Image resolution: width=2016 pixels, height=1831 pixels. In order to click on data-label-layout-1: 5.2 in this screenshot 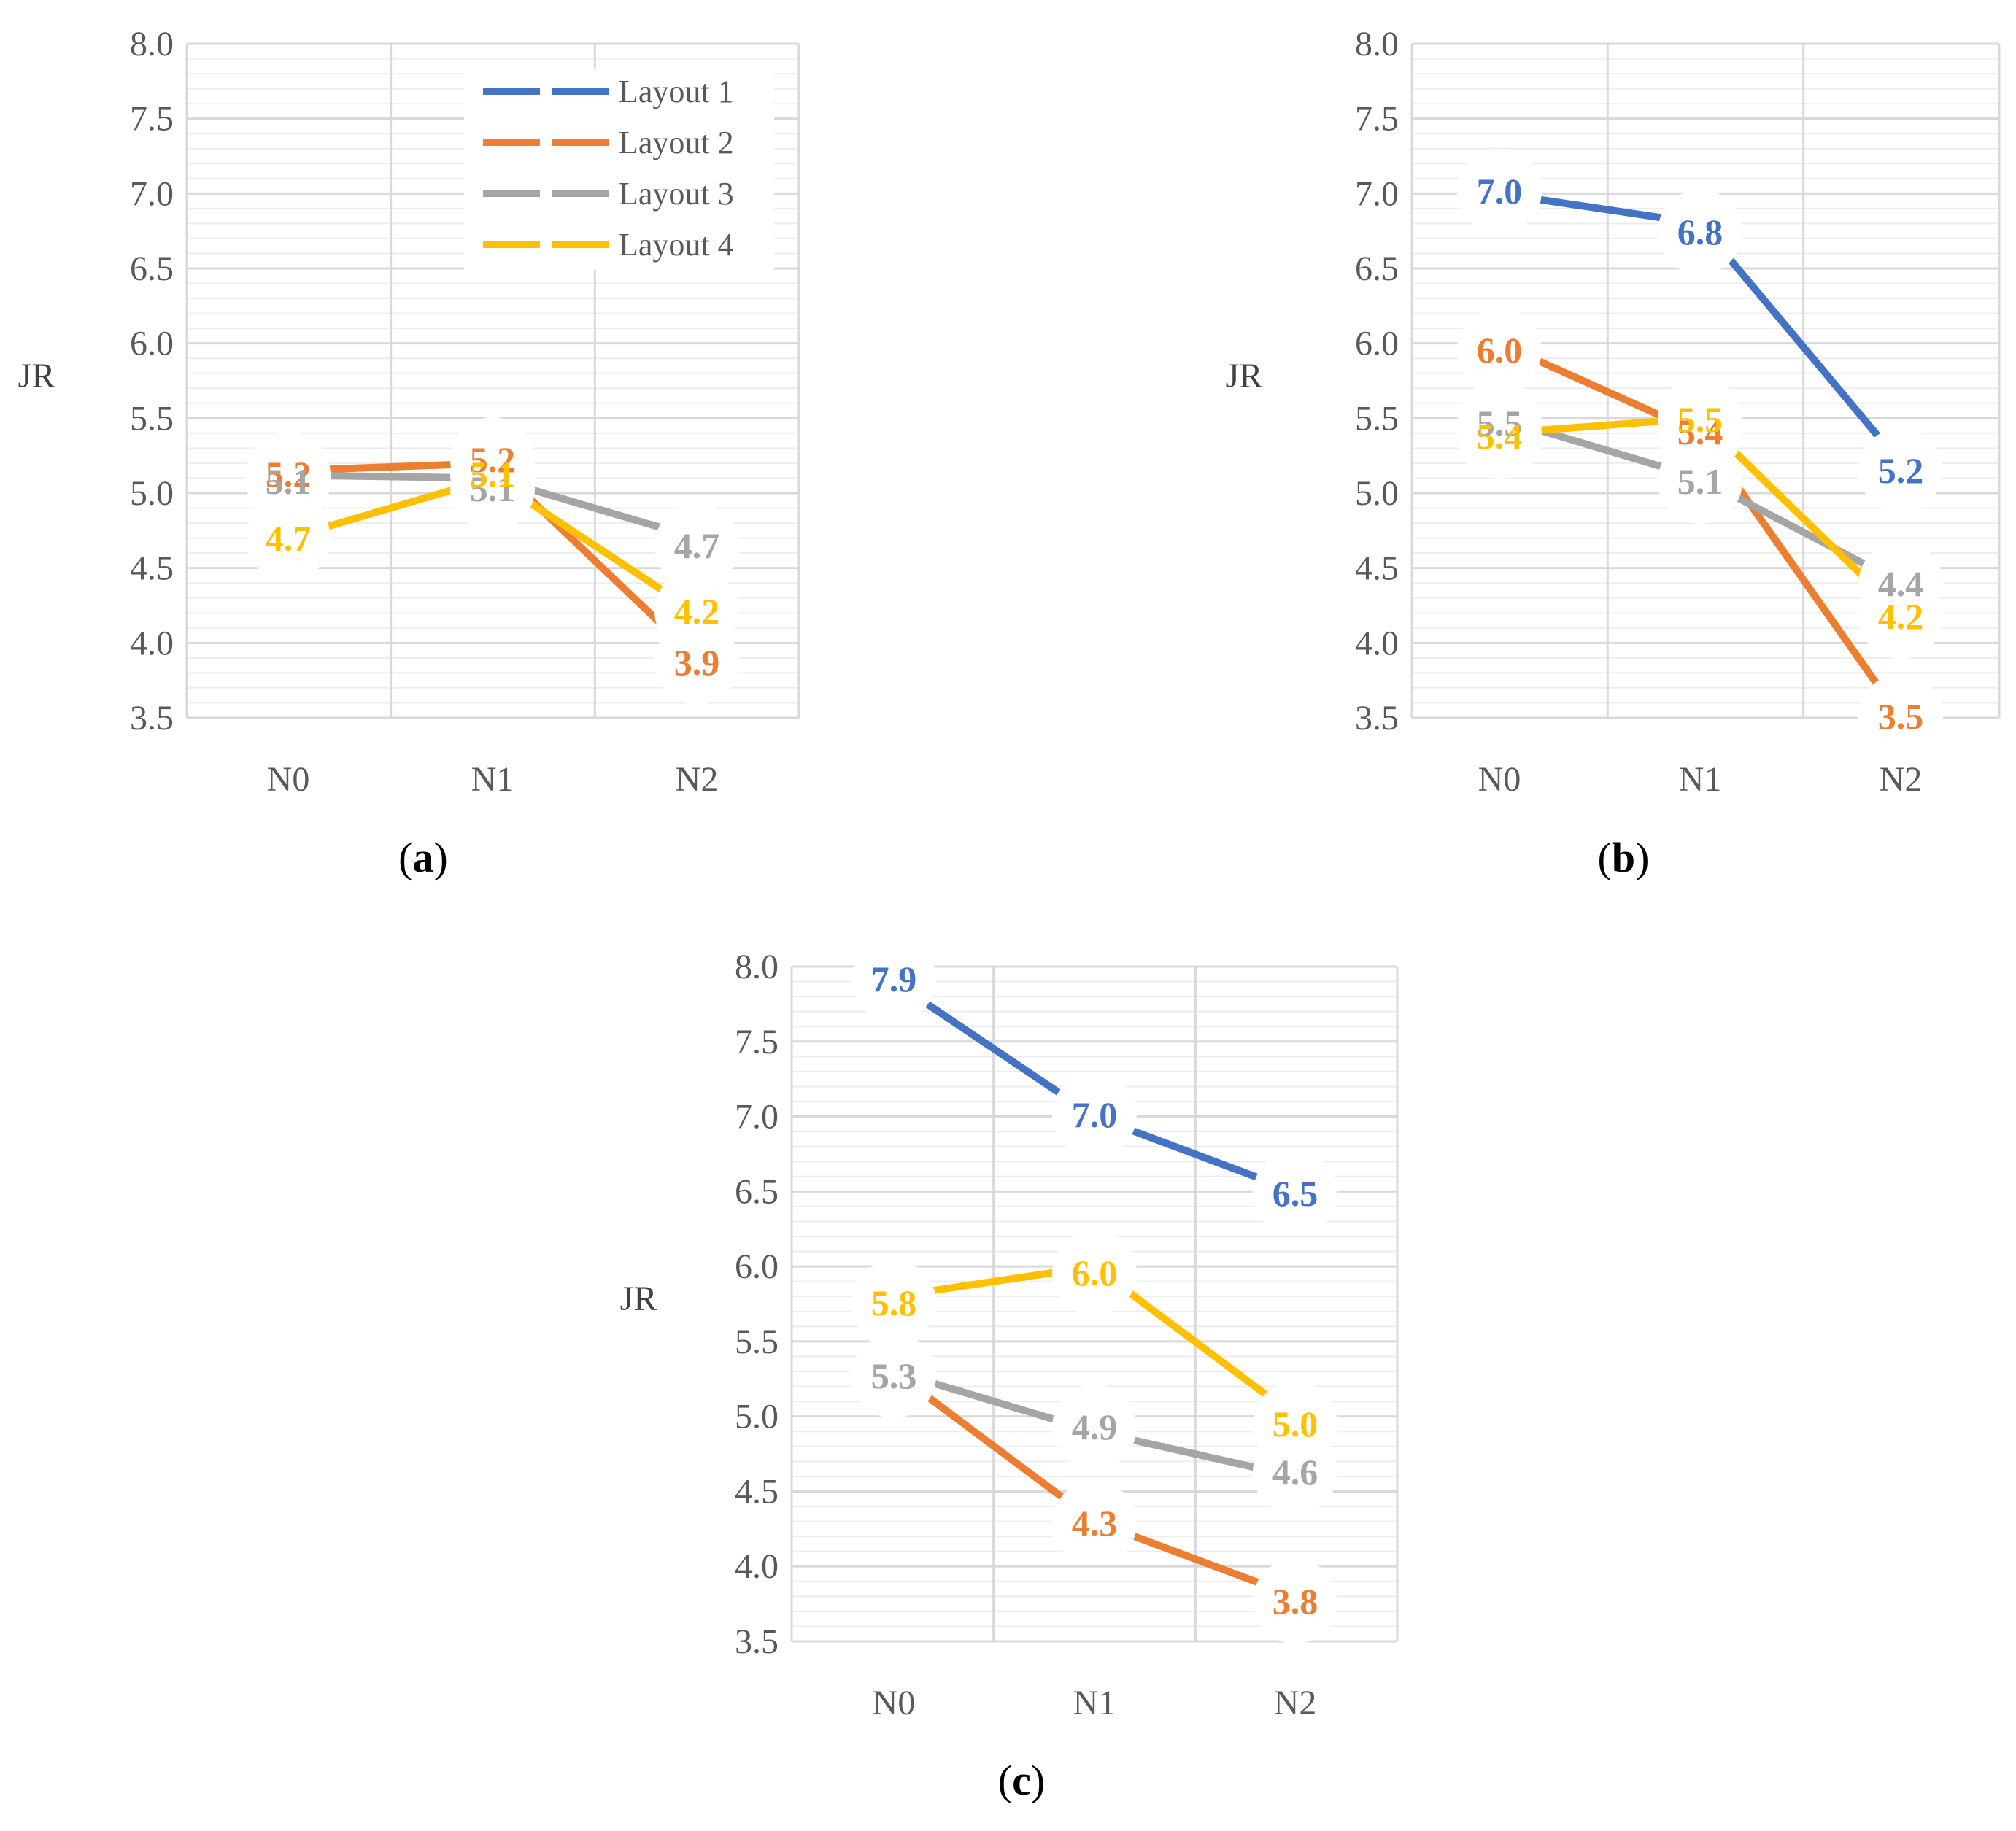, I will do `click(1901, 470)`.